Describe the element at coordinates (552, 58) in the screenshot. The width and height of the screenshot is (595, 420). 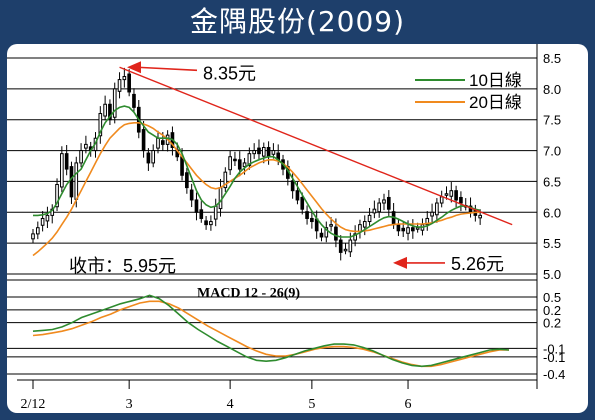
I see `price-tick-label: 8.5` at that location.